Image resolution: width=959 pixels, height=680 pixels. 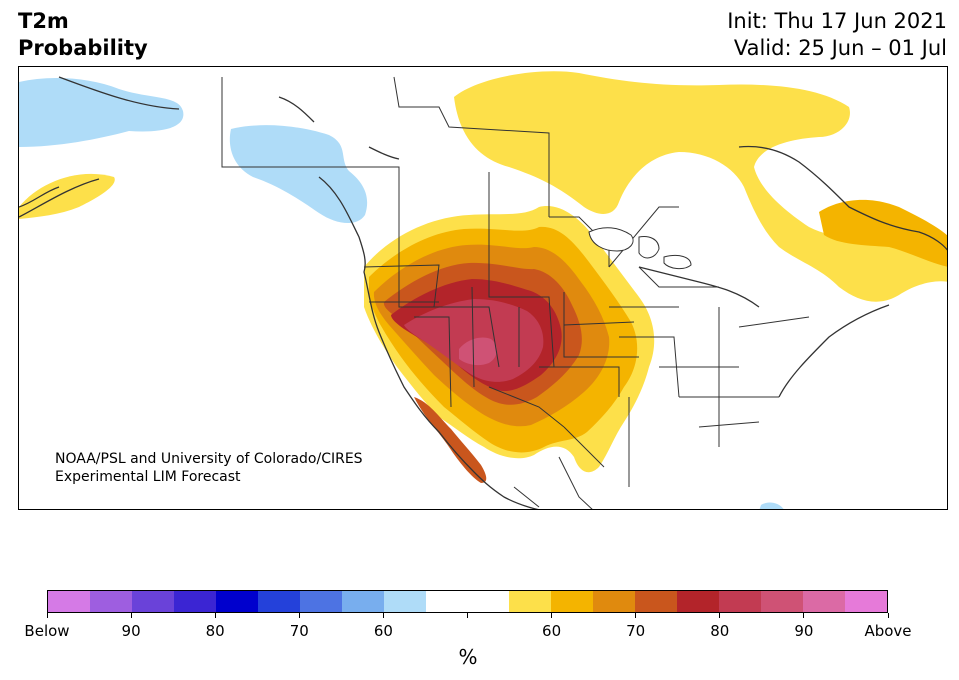 What do you see at coordinates (771, 505) in the screenshot?
I see `cool-region-mexico` at bounding box center [771, 505].